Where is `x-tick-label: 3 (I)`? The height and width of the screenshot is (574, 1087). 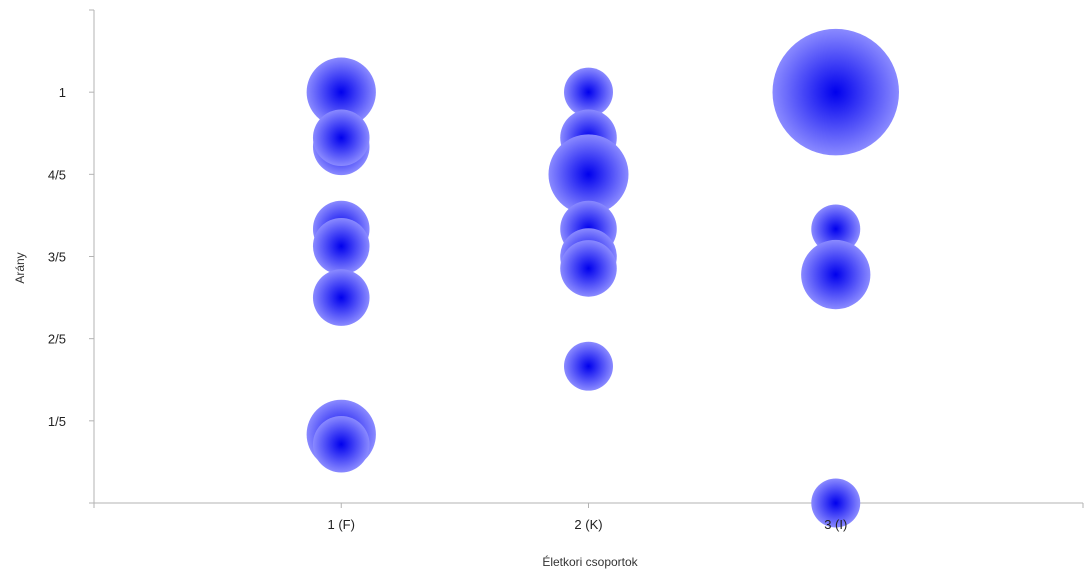
x-tick-label: 3 (I) is located at coordinates (835, 524).